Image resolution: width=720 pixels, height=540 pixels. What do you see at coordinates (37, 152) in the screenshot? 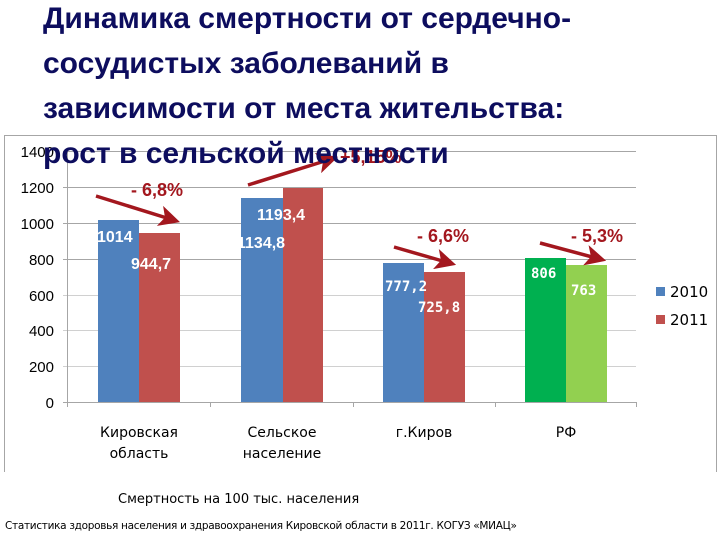
I see `y-tick: 1400` at bounding box center [37, 152].